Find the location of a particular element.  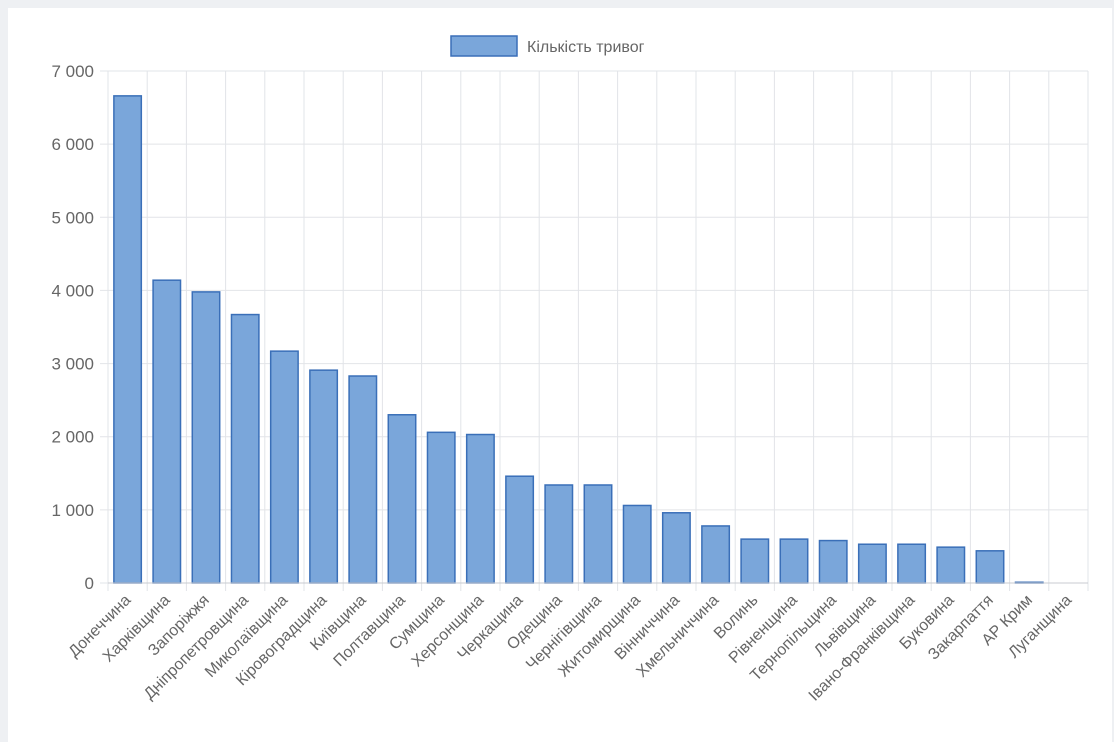

legend: Кількість тривог is located at coordinates (547, 46).